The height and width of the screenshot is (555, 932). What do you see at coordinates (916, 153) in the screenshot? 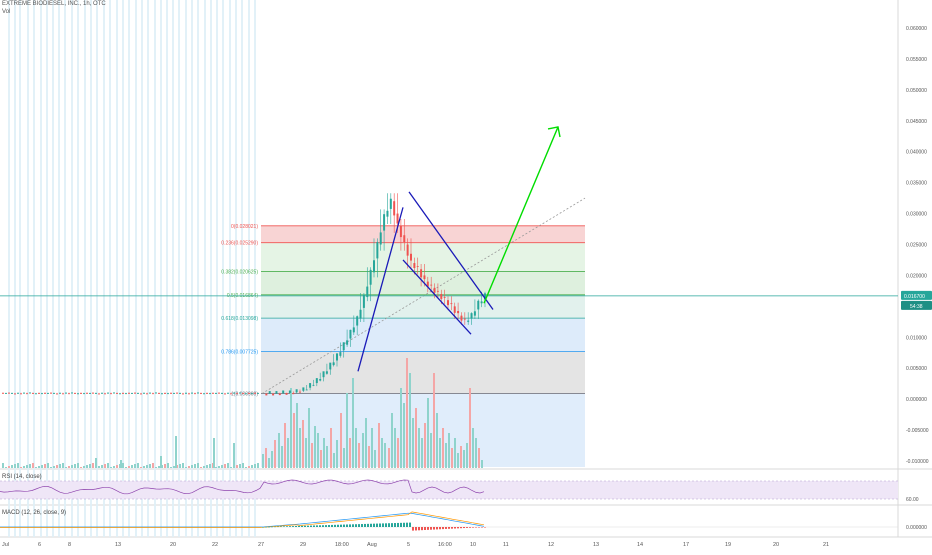
I see `price-tick-label: 0.040000` at bounding box center [916, 153].